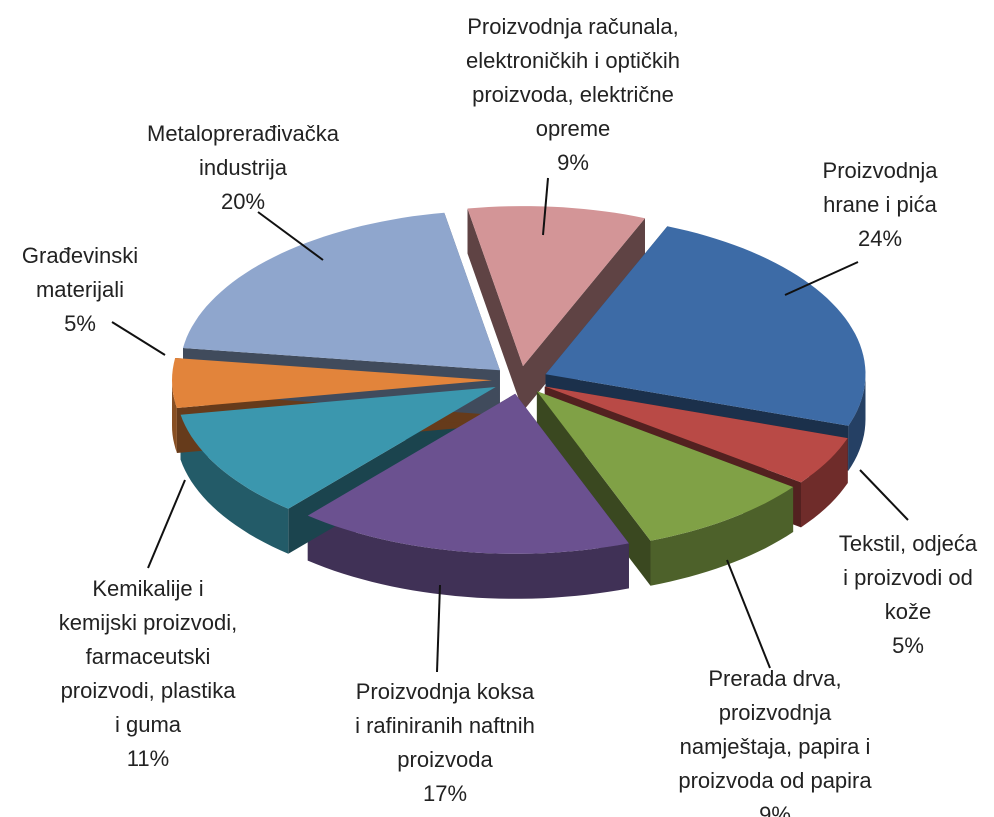  Describe the element at coordinates (80, 255) in the screenshot. I see `slice-label: Građevinski` at that location.